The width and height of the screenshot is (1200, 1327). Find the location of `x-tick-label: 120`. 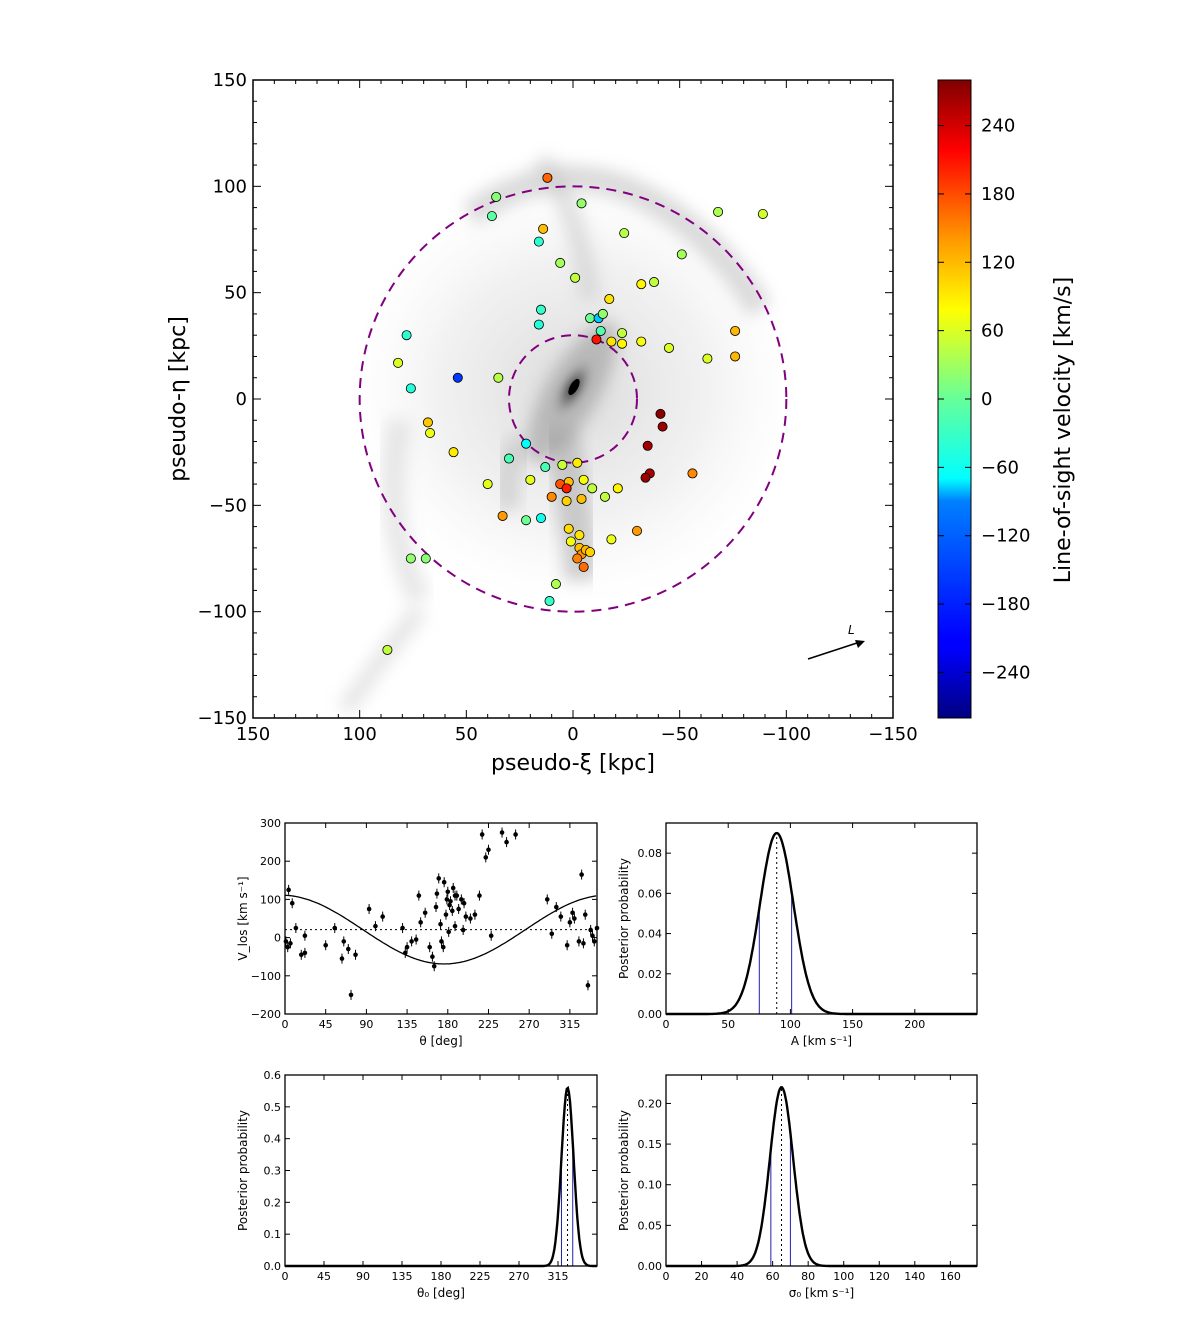

x-tick-label: 120 is located at coordinates (879, 1276).